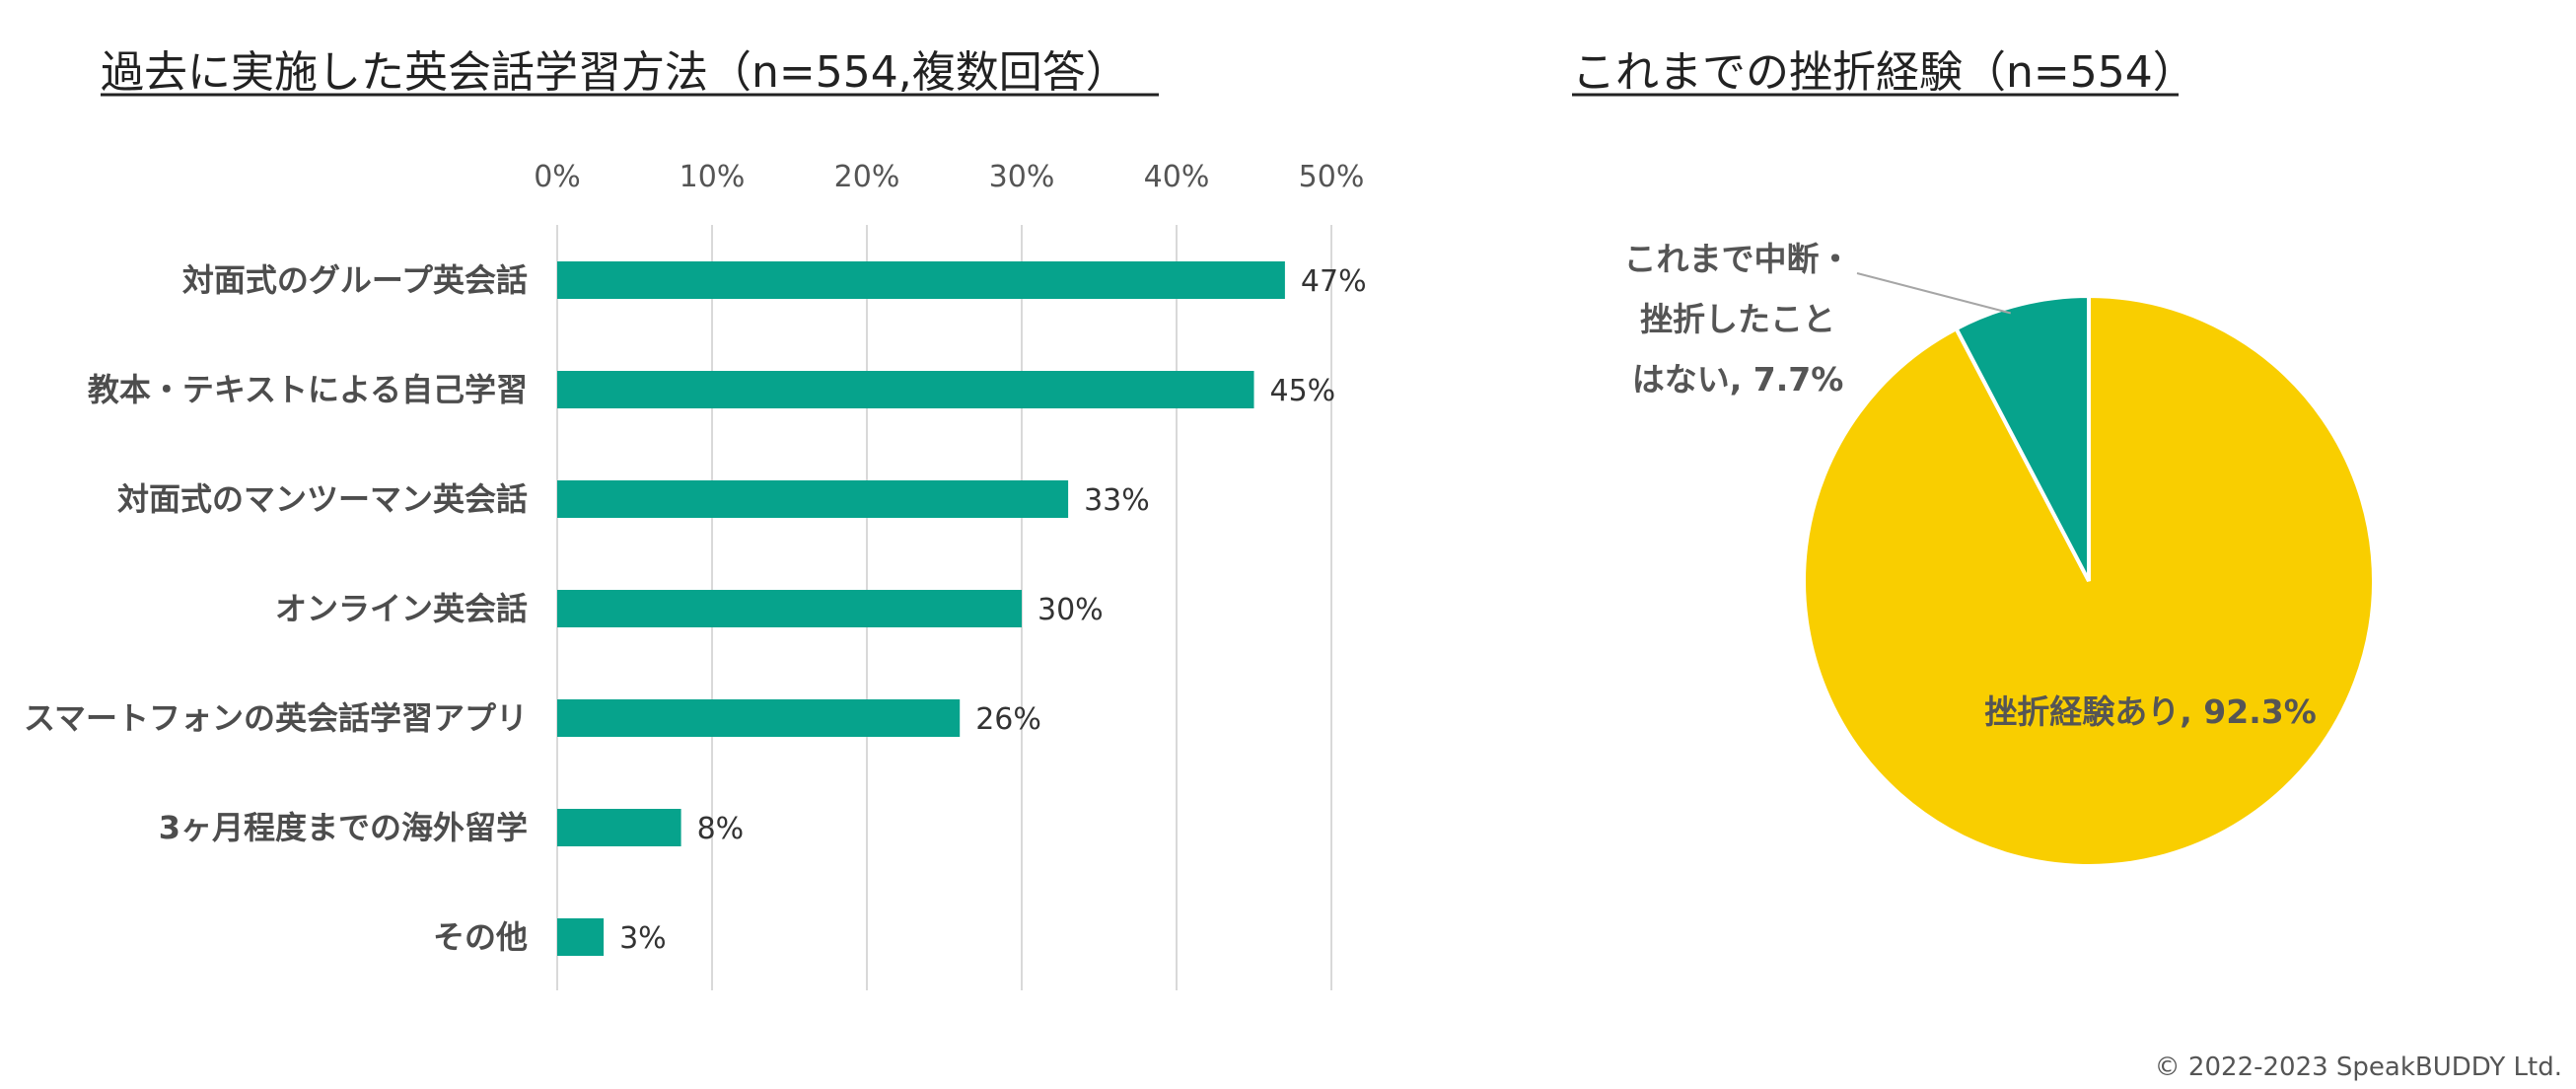 The height and width of the screenshot is (1089, 2576). What do you see at coordinates (1303, 391) in the screenshot?
I see `data-label: 45%` at bounding box center [1303, 391].